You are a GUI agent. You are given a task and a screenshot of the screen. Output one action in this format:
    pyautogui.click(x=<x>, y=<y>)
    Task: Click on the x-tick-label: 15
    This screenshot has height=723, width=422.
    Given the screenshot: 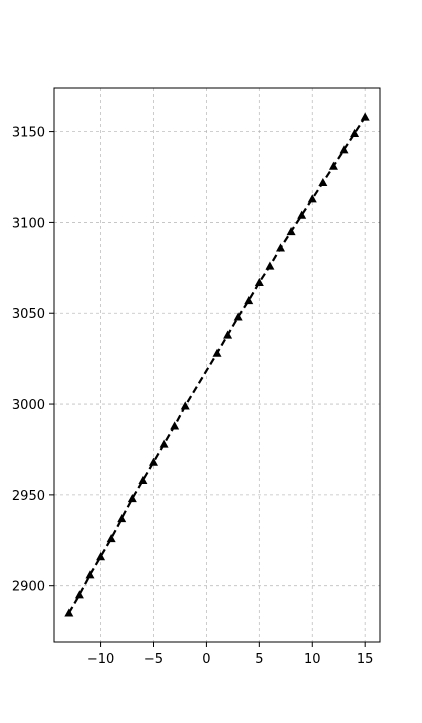 What is the action you would take?
    pyautogui.click(x=365, y=659)
    